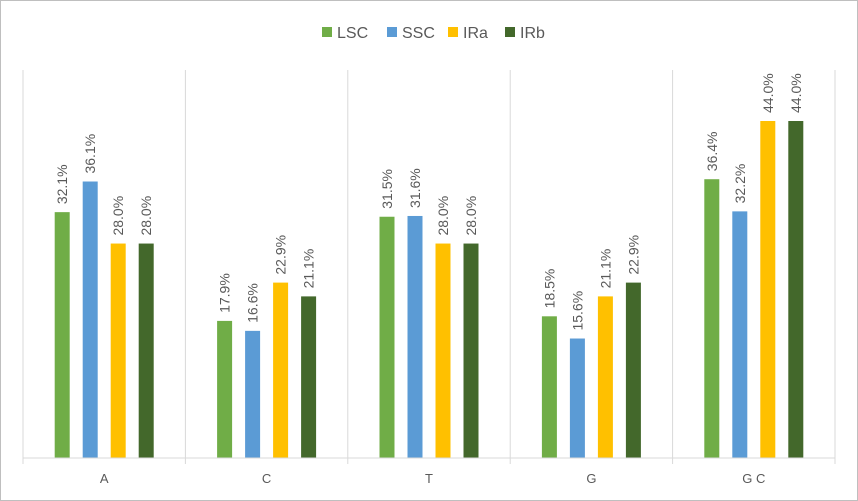 The width and height of the screenshot is (858, 501). What do you see at coordinates (62, 335) in the screenshot?
I see `bar-lsc-a` at bounding box center [62, 335].